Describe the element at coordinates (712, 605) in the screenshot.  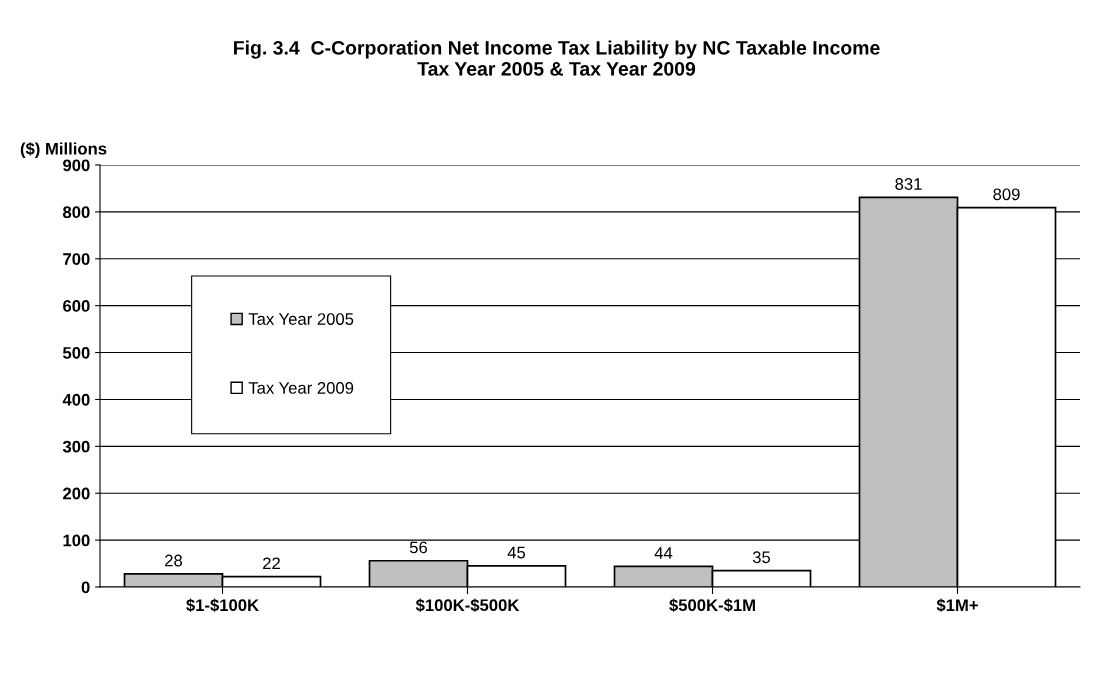
I see `x-tick-label: $500K-$1M` at that location.